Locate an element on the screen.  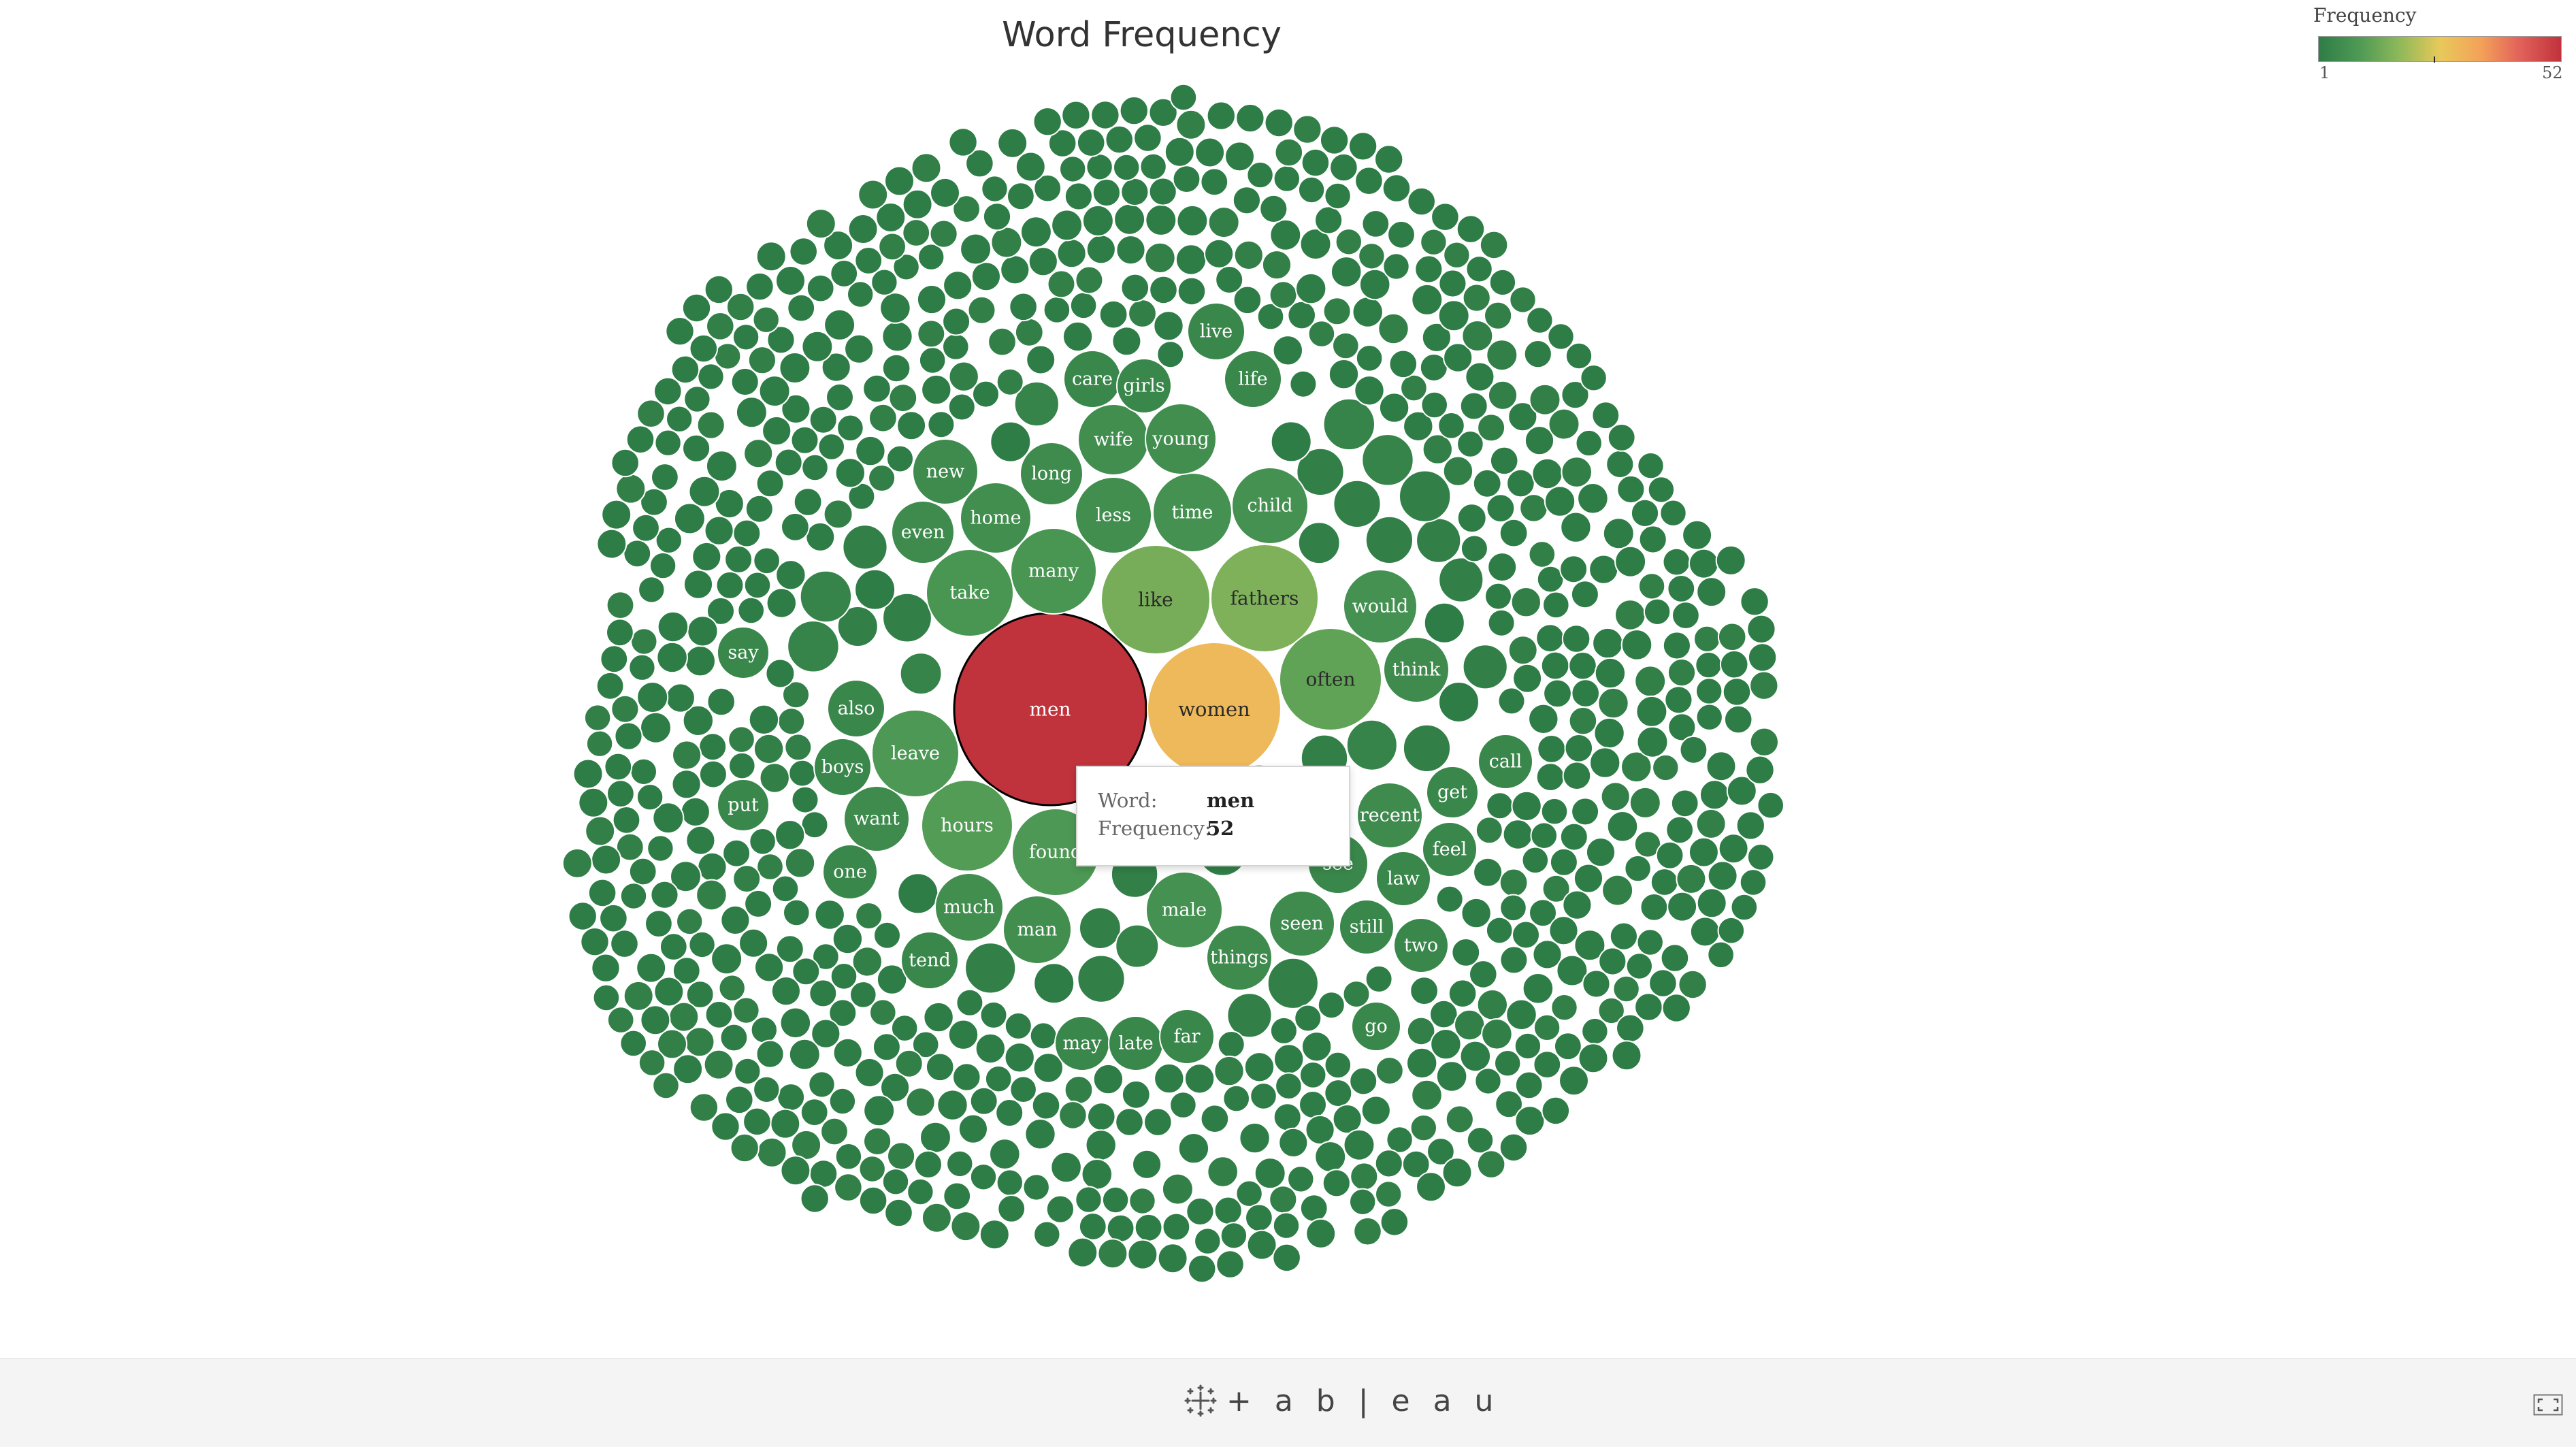
word-bubble-care is located at coordinates (1092, 379).